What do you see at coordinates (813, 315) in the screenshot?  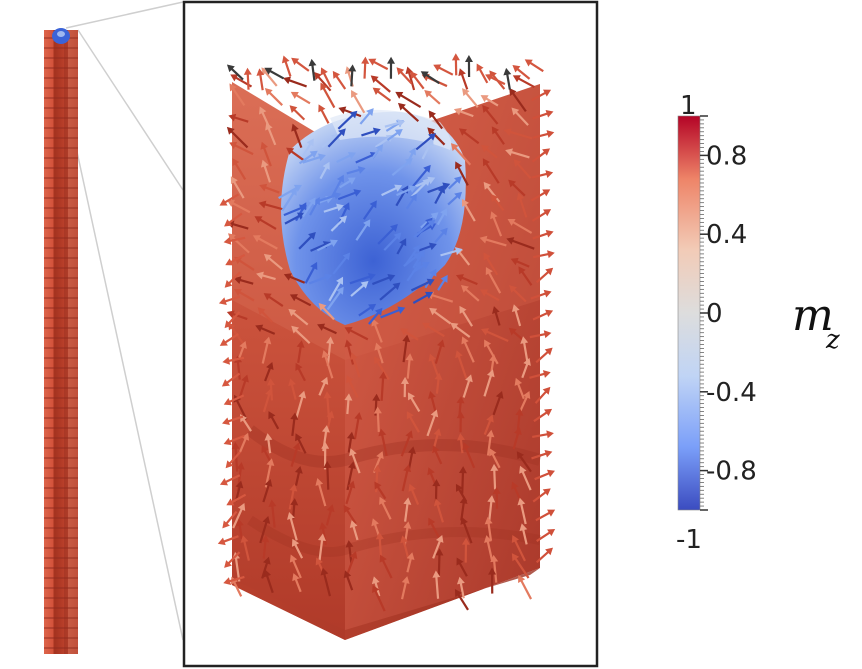 I see `colorbar-label: m` at bounding box center [813, 315].